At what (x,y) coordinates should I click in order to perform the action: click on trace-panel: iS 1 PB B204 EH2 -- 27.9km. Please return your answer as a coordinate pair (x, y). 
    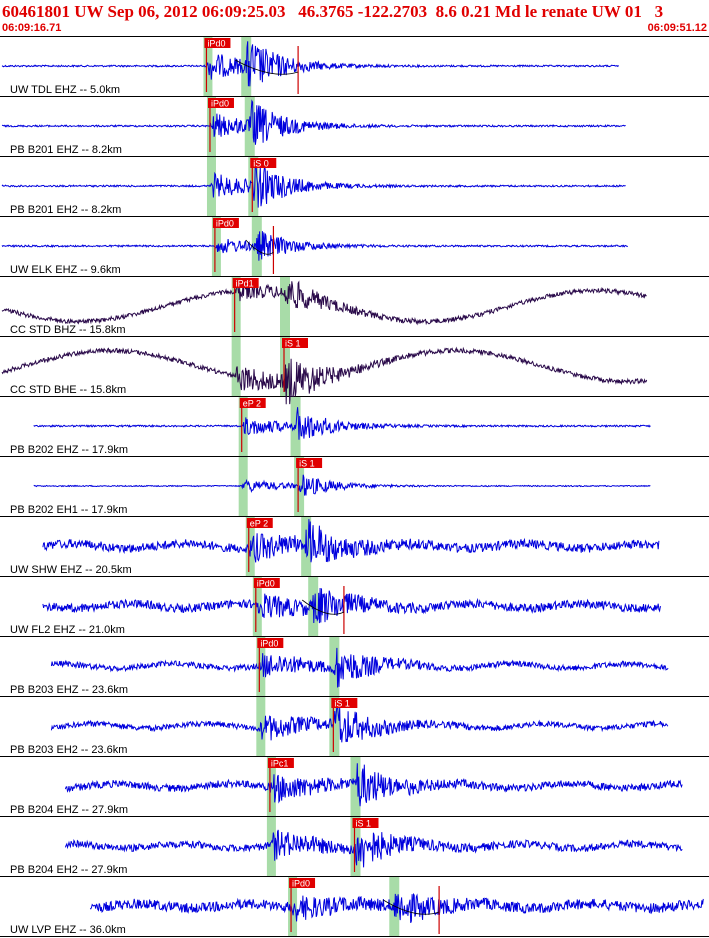
    Looking at the image, I should click on (354, 847).